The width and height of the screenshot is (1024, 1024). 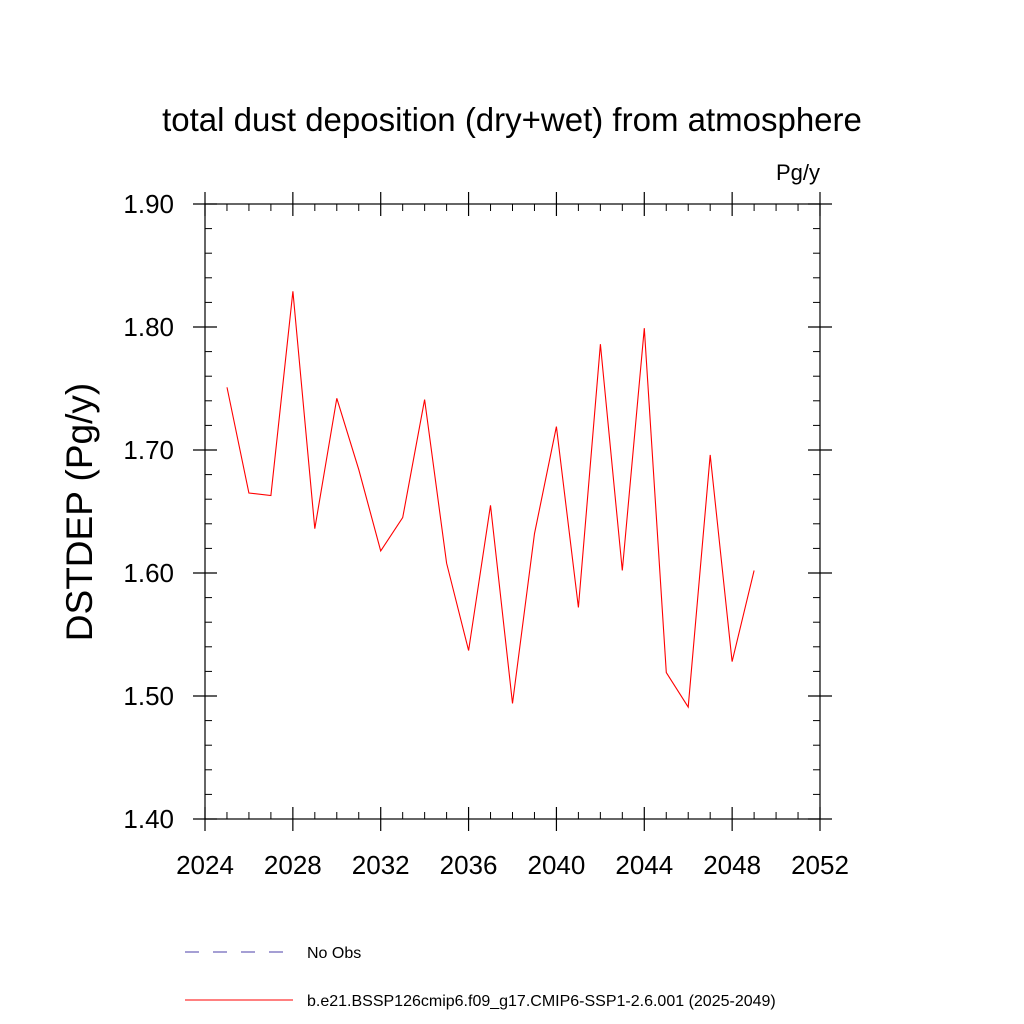 I want to click on x-tick-label: 2028, so click(x=293, y=865).